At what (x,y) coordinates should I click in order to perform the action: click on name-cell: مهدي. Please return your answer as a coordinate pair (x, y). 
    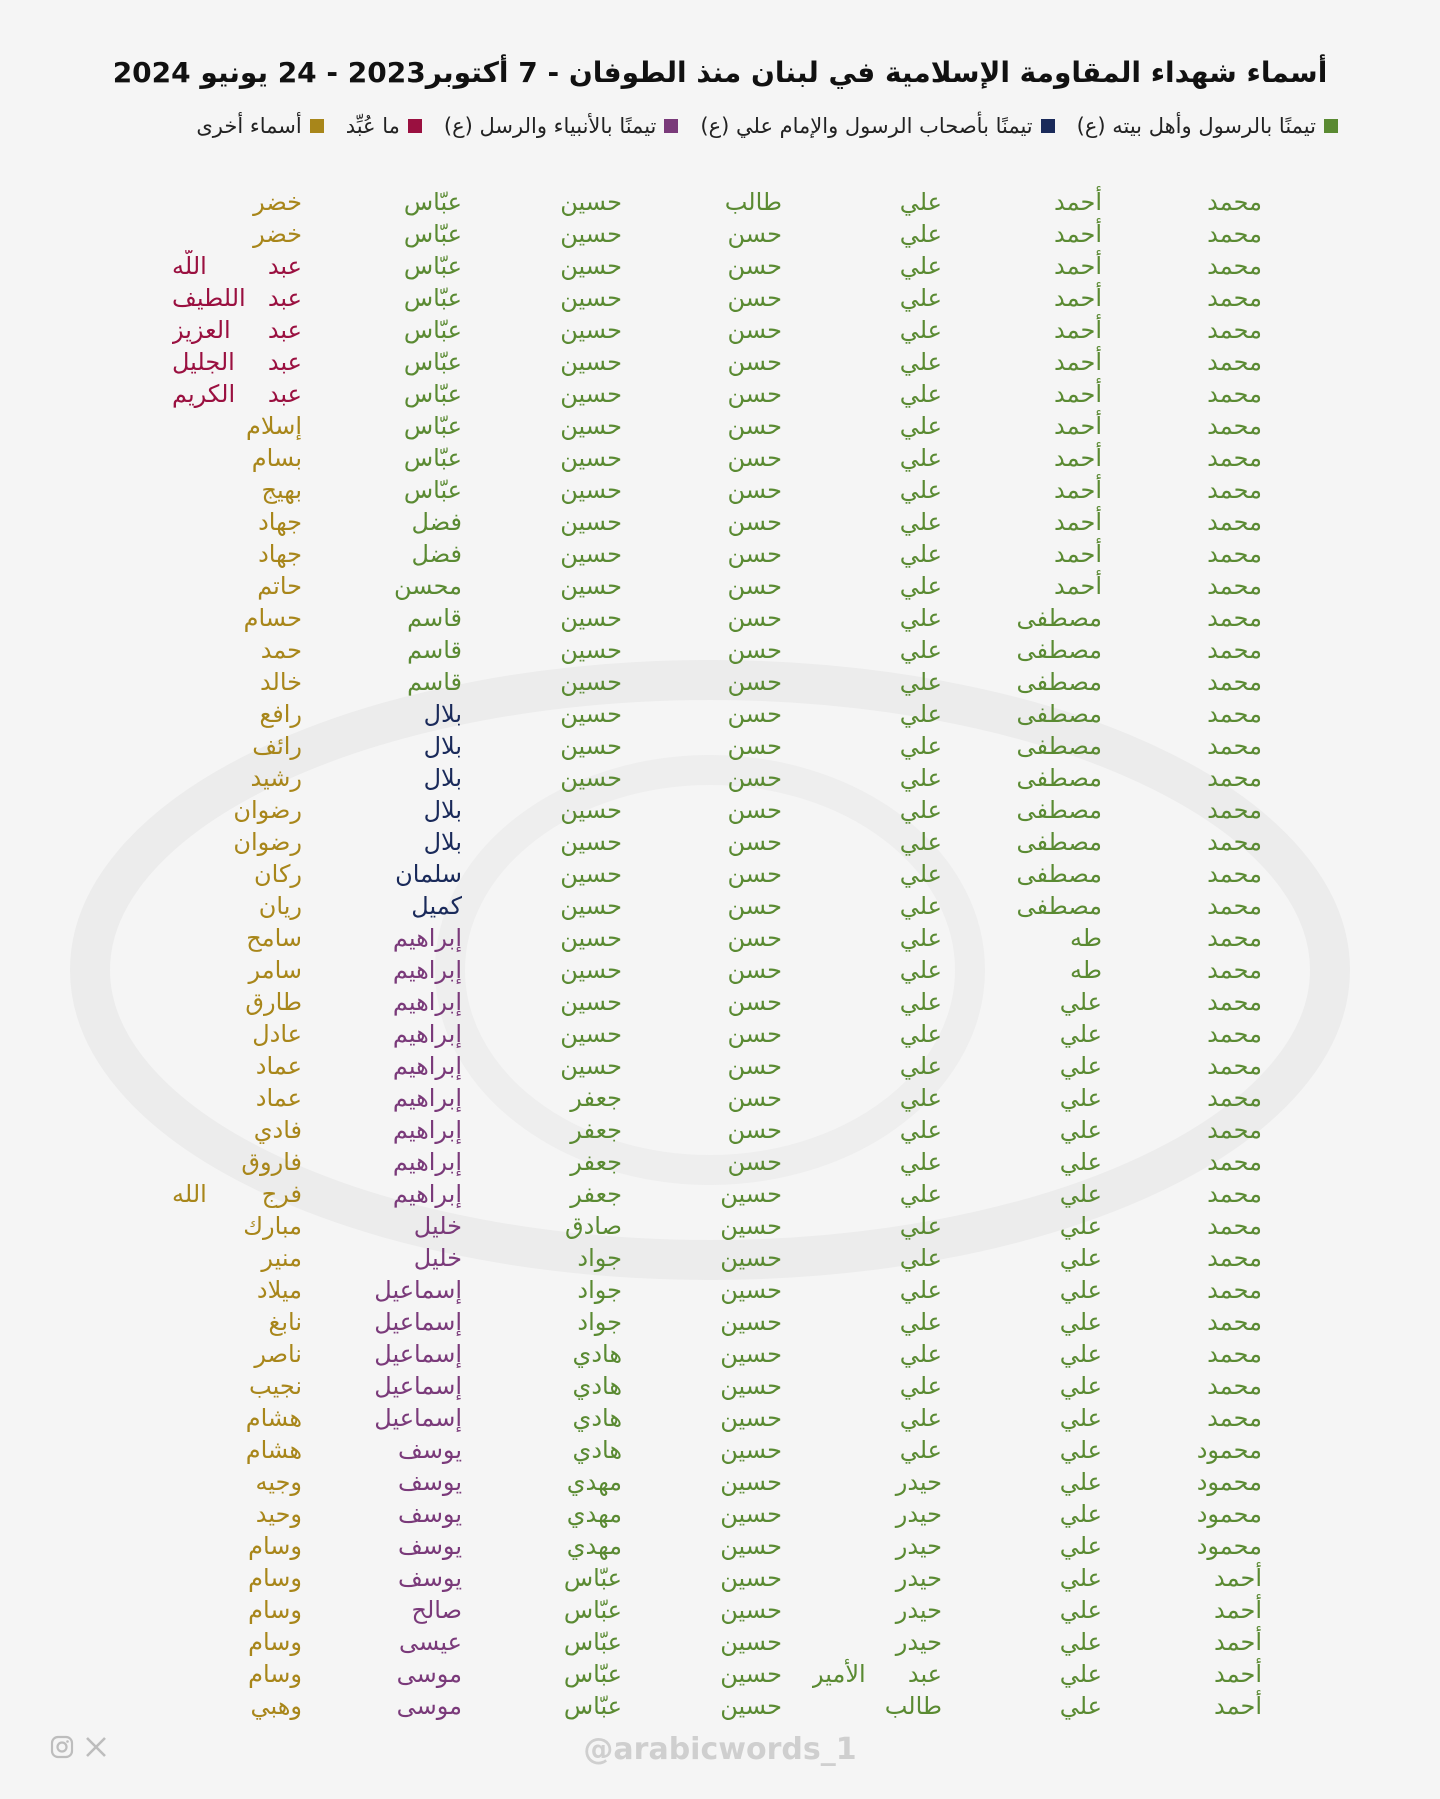
    Looking at the image, I should click on (594, 1482).